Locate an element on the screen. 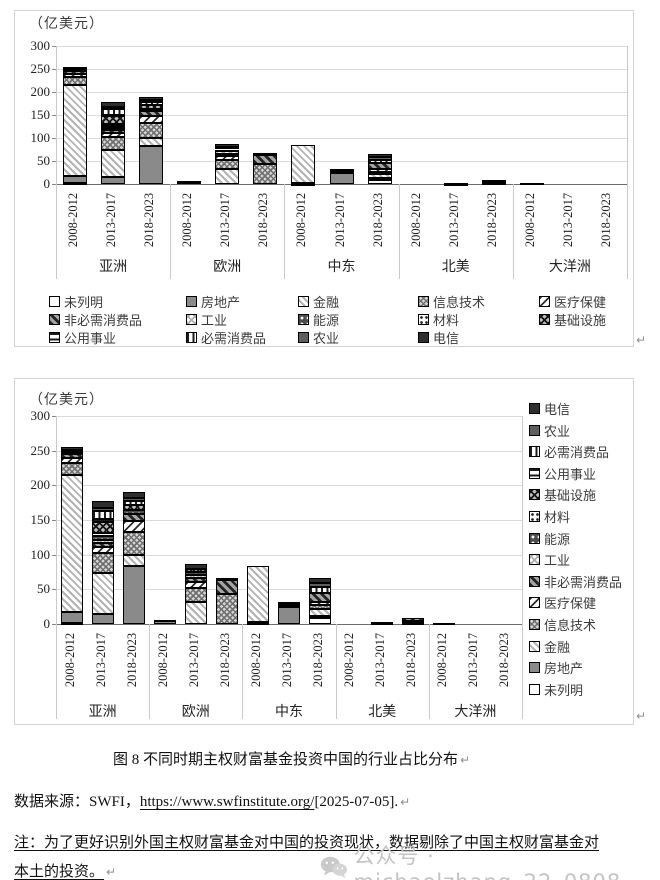 This screenshot has height=880, width=660. y-axis-tick-label: 200 is located at coordinates (40, 91).